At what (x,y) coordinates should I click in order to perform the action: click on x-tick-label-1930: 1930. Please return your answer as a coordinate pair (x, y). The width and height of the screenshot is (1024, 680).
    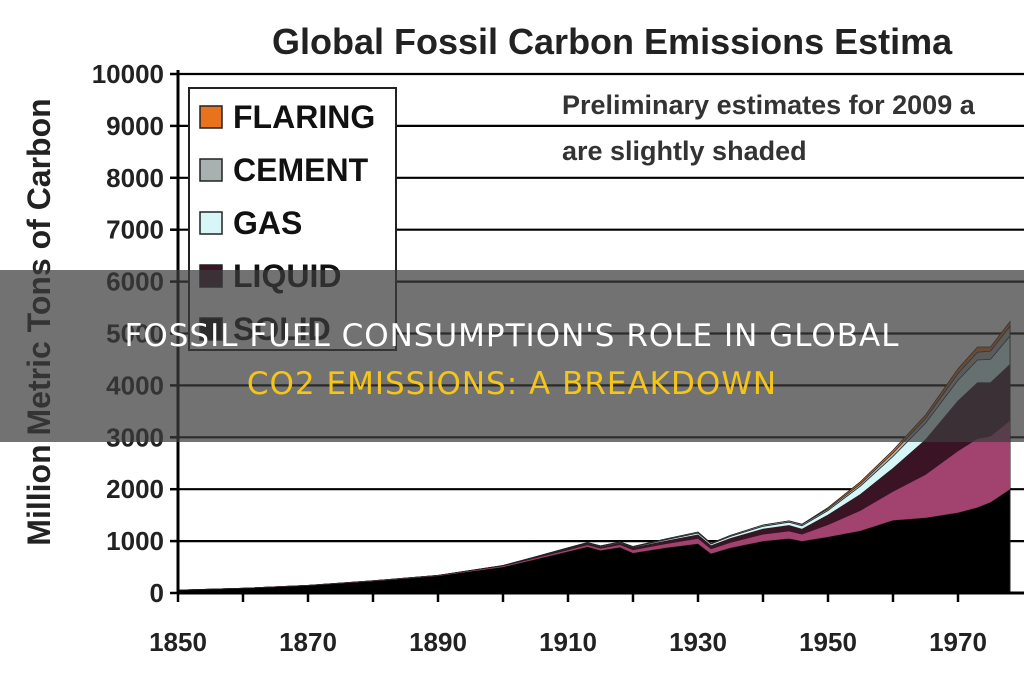
    Looking at the image, I should click on (698, 642).